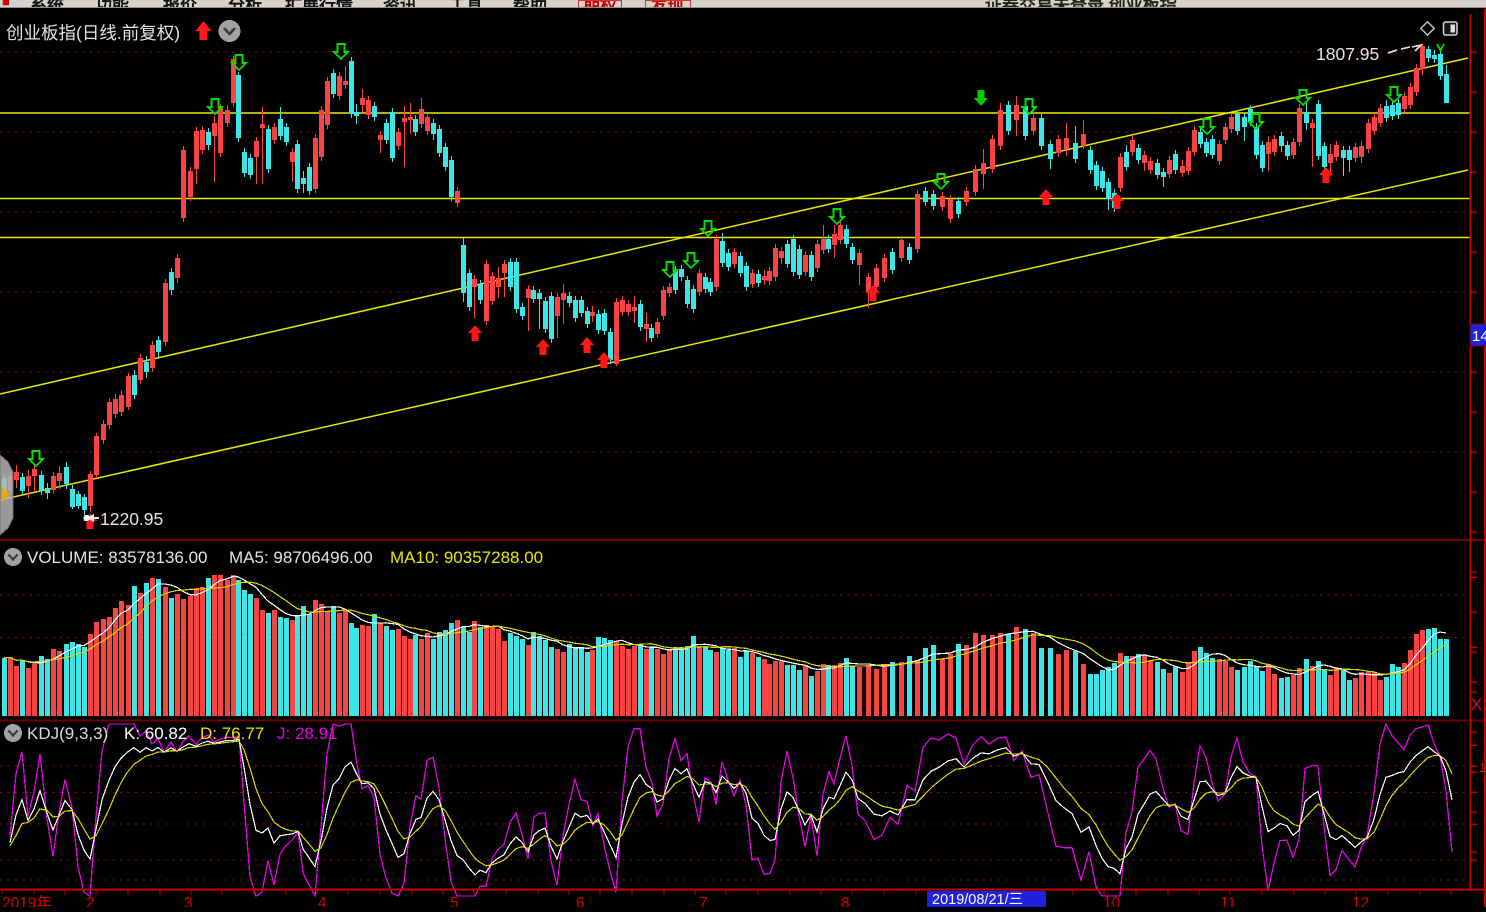 The image size is (1486, 912). I want to click on svg-text: 1(, so click(1482, 767).